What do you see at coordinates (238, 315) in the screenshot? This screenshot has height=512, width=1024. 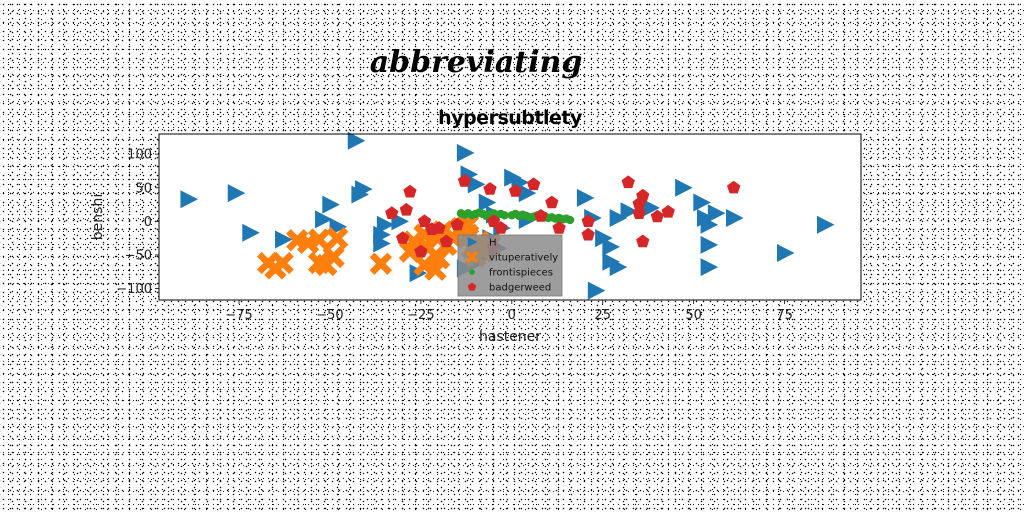 I see `x-tick-label: −75` at bounding box center [238, 315].